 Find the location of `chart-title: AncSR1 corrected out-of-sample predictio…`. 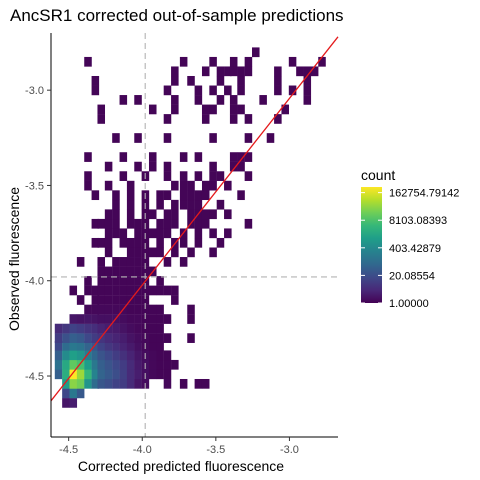

chart-title: AncSR1 corrected out-of-sample predictio… is located at coordinates (177, 15).